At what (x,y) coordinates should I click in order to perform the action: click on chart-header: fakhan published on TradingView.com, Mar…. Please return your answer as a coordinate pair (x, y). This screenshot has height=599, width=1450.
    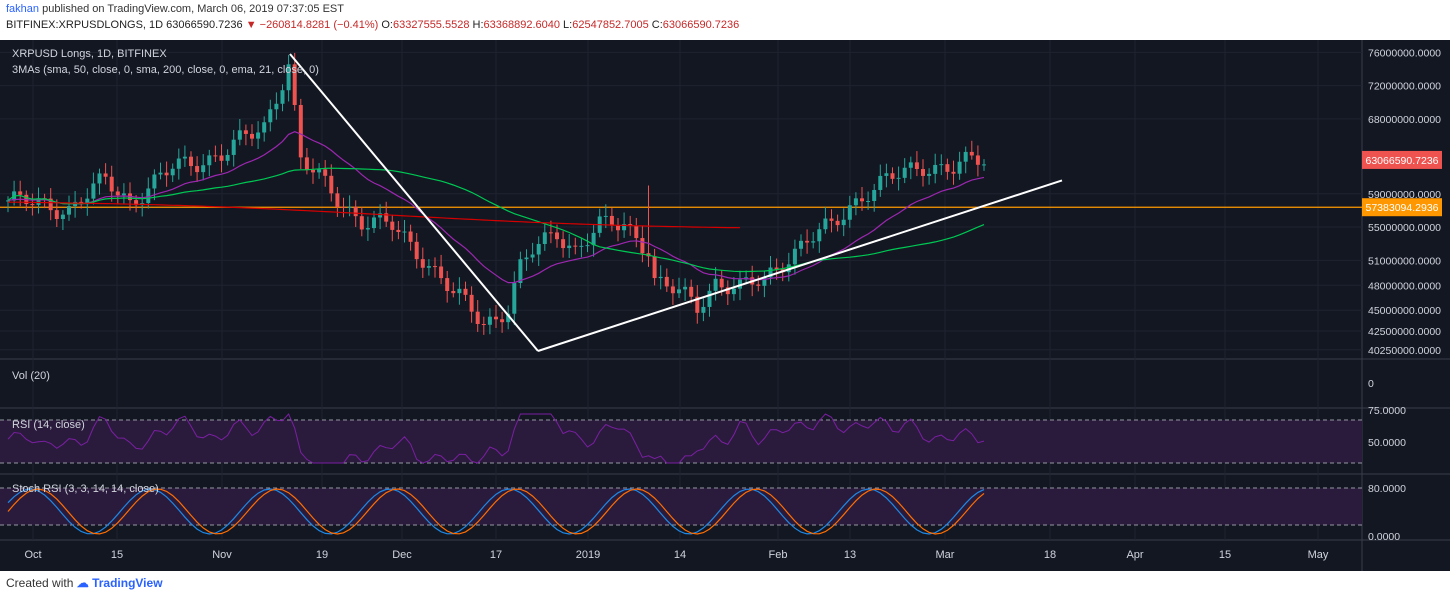
    Looking at the image, I should click on (725, 20).